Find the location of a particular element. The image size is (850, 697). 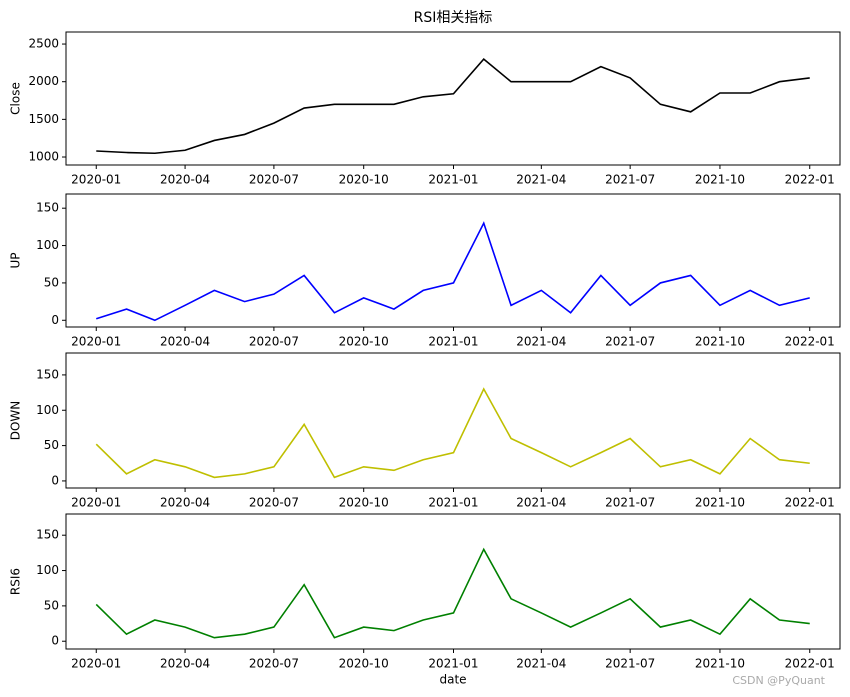

watermark: CSDN @PyQuant is located at coordinates (778, 680).